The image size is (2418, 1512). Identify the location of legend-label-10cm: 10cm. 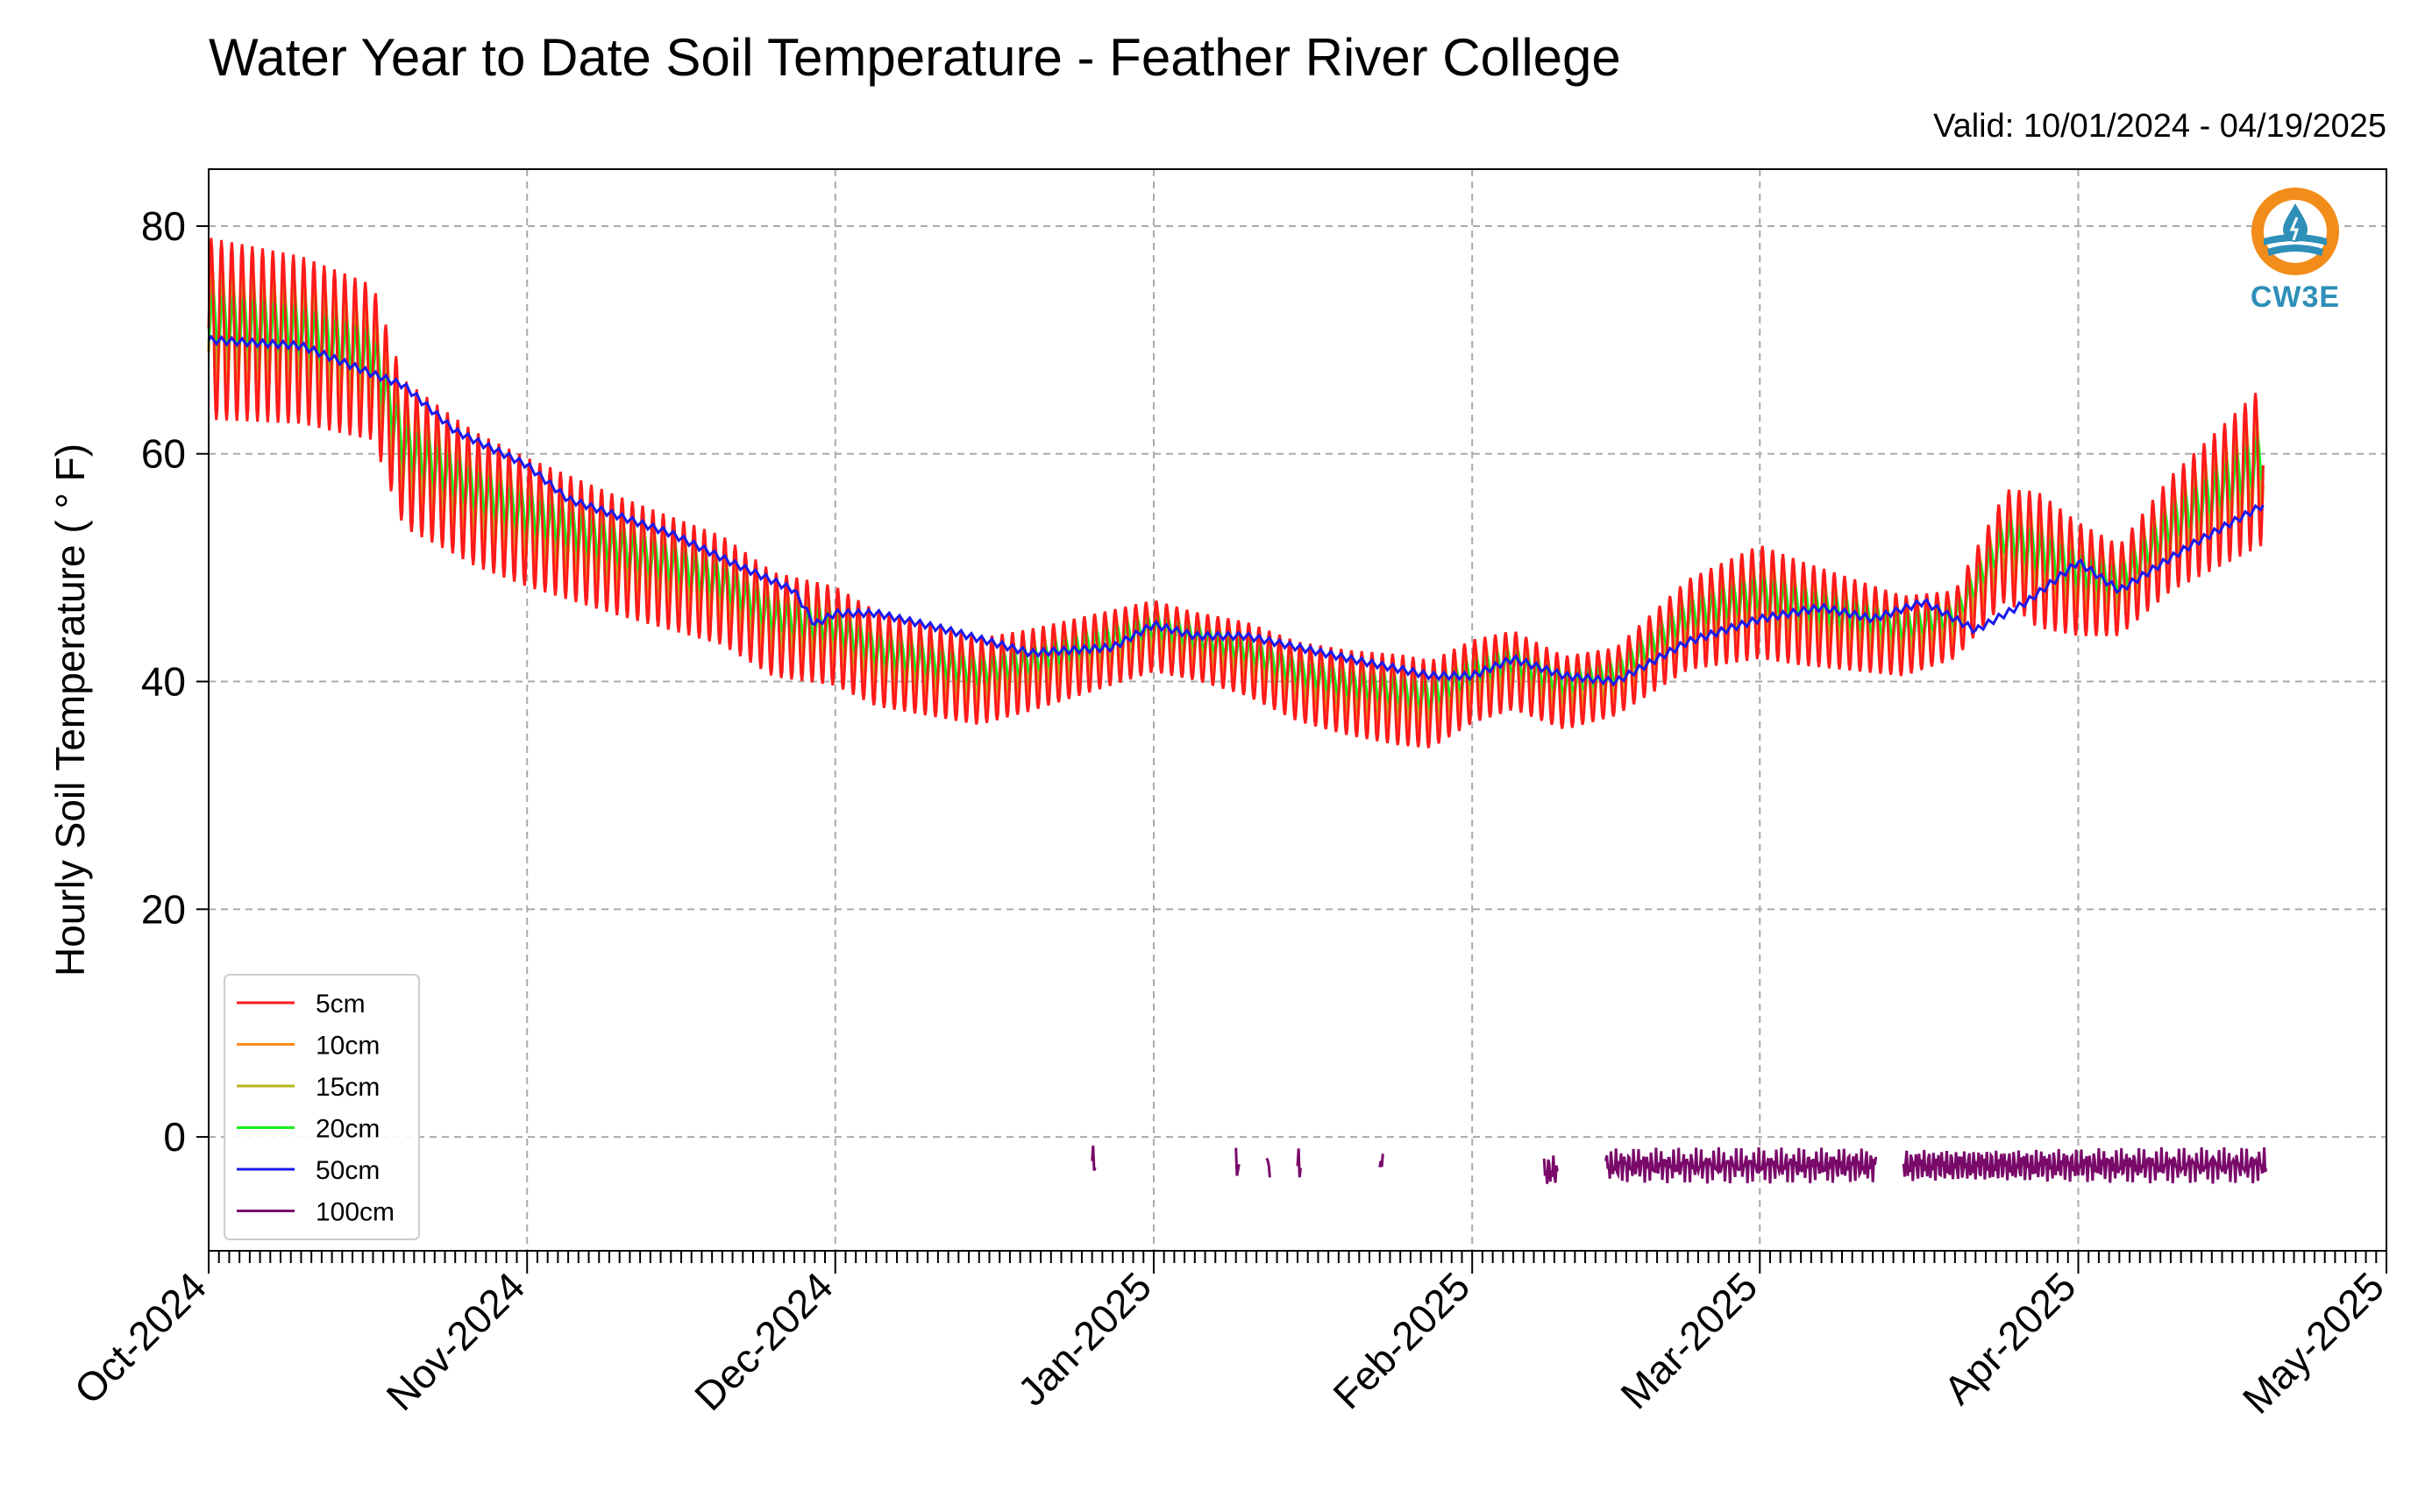
(348, 1046).